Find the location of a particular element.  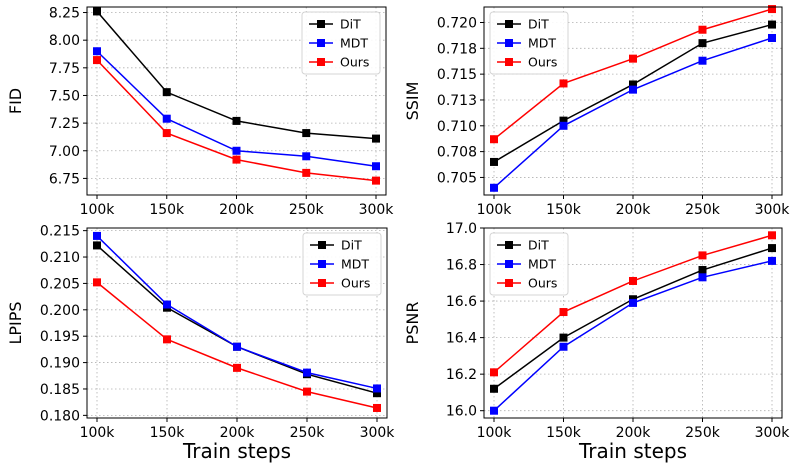

y-tick-label: 7.00 is located at coordinates (64, 152).